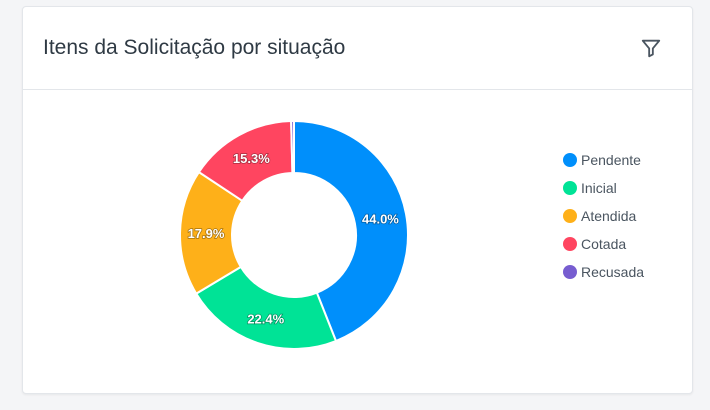  What do you see at coordinates (206, 233) in the screenshot?
I see `data-label: 17.9%` at bounding box center [206, 233].